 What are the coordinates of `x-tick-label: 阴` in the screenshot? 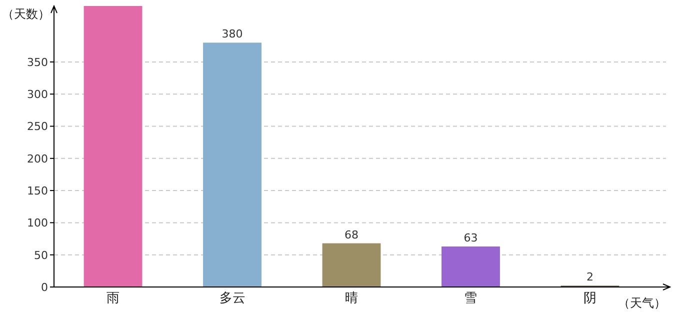 It's located at (589, 298).